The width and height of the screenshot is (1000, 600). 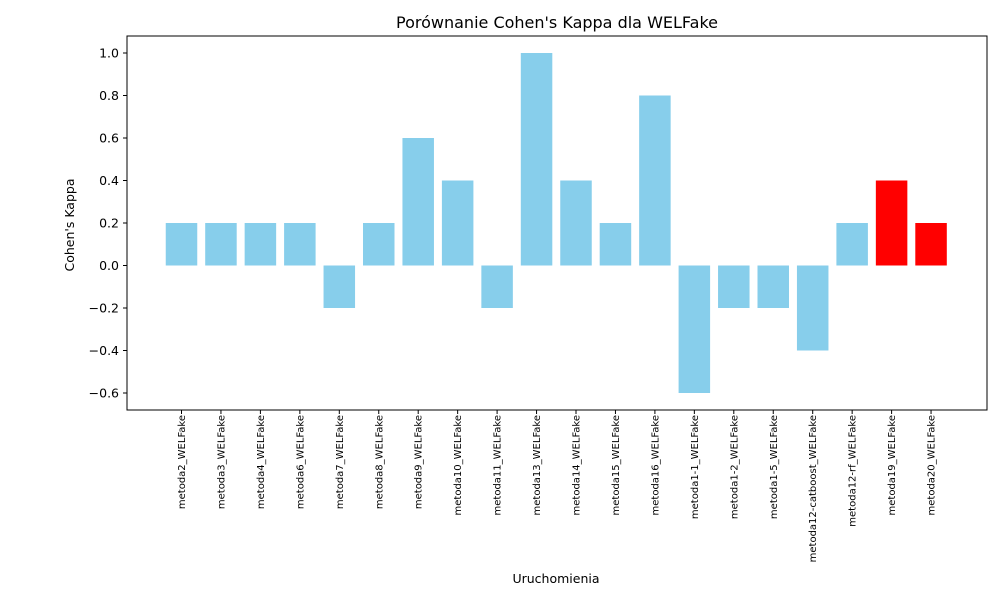 I want to click on x-tick-label: metoda6_WELFake, so click(x=300, y=462).